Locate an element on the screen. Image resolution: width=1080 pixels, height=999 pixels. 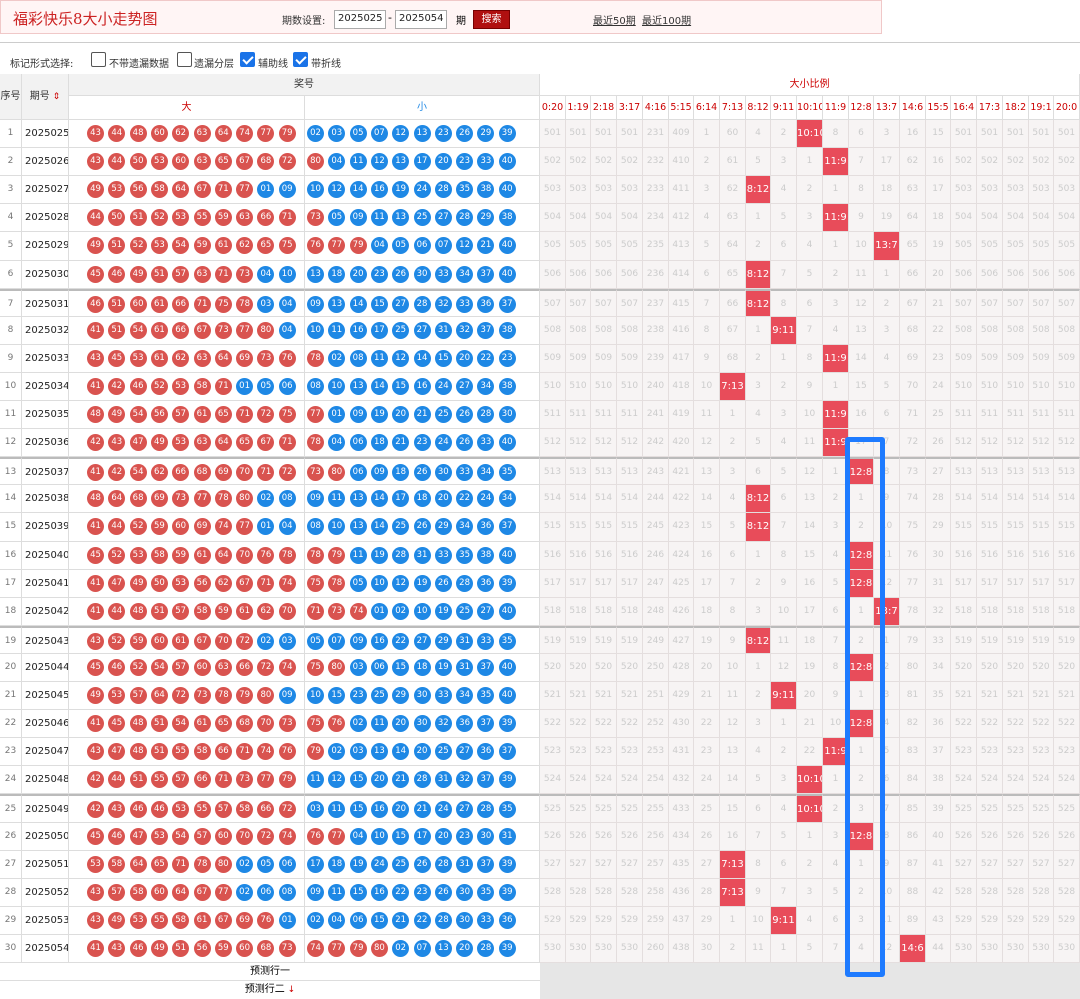
last-50-link: 最近50期 is located at coordinates (614, 21).